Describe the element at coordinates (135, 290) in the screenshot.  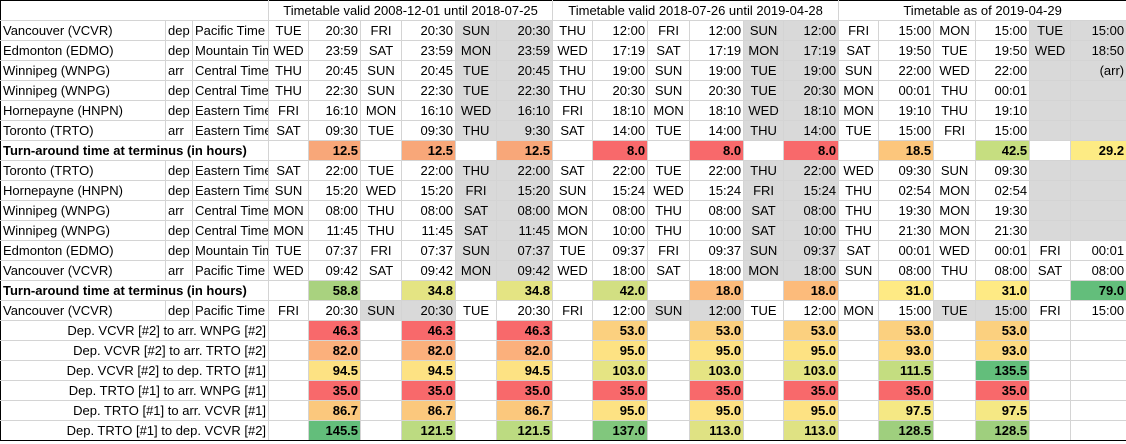
I see `turnaround-label: Turn-around time at terminus (in hours)` at that location.